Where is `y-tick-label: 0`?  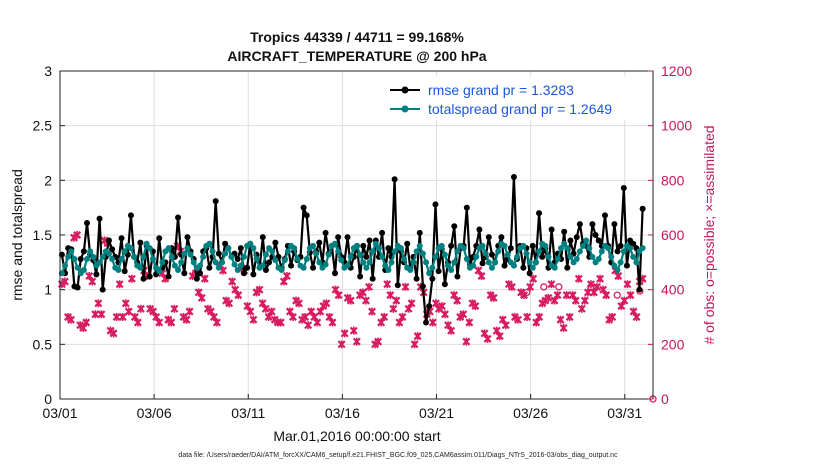
y-tick-label: 0 is located at coordinates (48, 399).